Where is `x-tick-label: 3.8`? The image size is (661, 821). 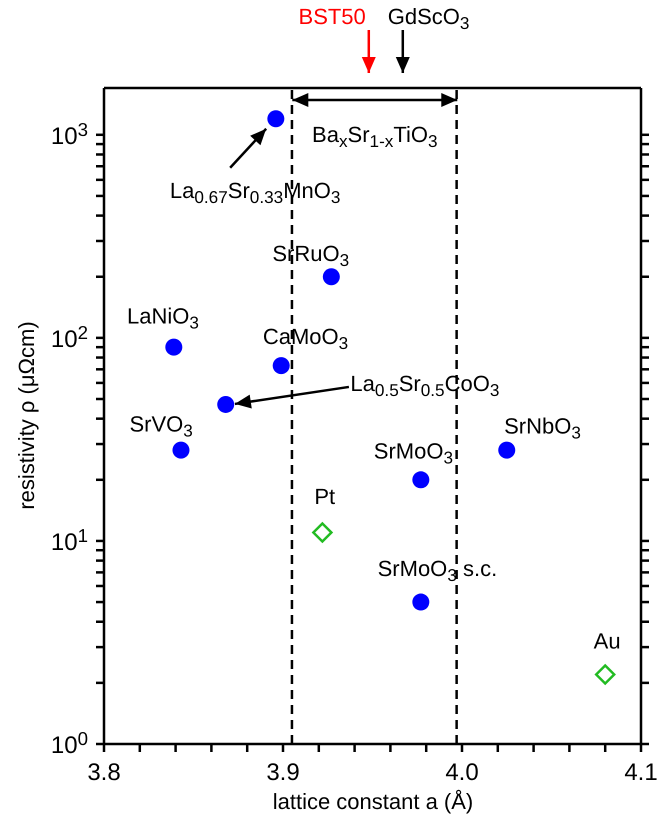
x-tick-label: 3.8 is located at coordinates (104, 772).